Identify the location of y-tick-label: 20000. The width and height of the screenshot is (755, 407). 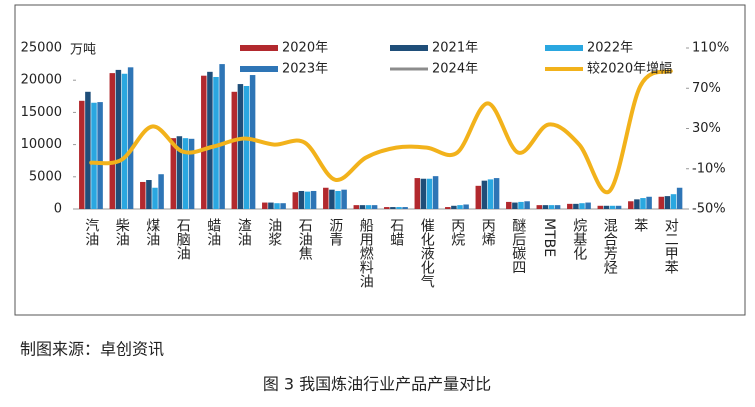
(41, 80).